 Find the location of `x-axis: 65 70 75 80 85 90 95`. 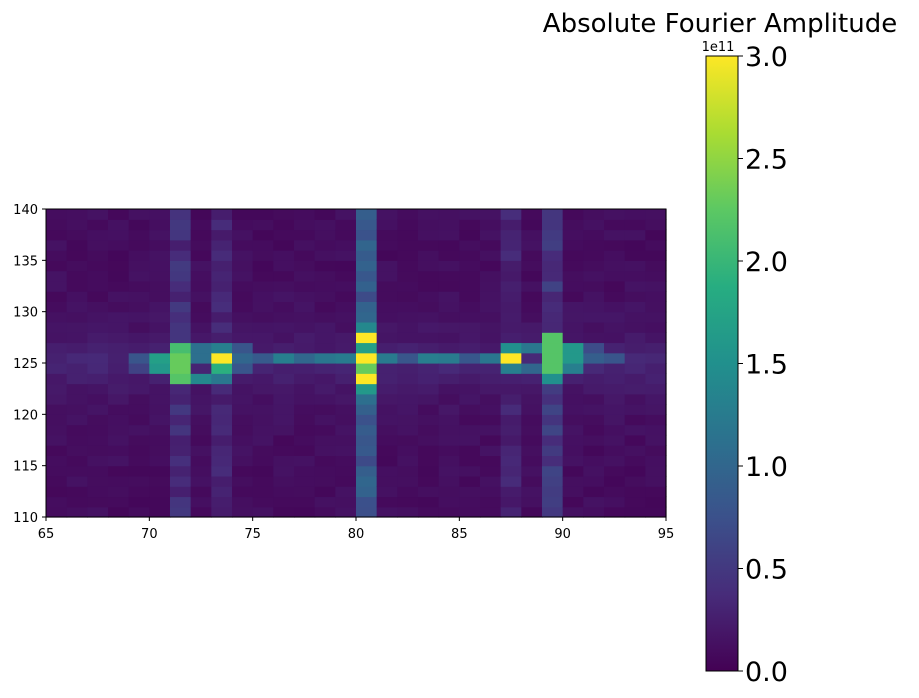

x-axis: 65 70 75 80 85 90 95 is located at coordinates (356, 529).